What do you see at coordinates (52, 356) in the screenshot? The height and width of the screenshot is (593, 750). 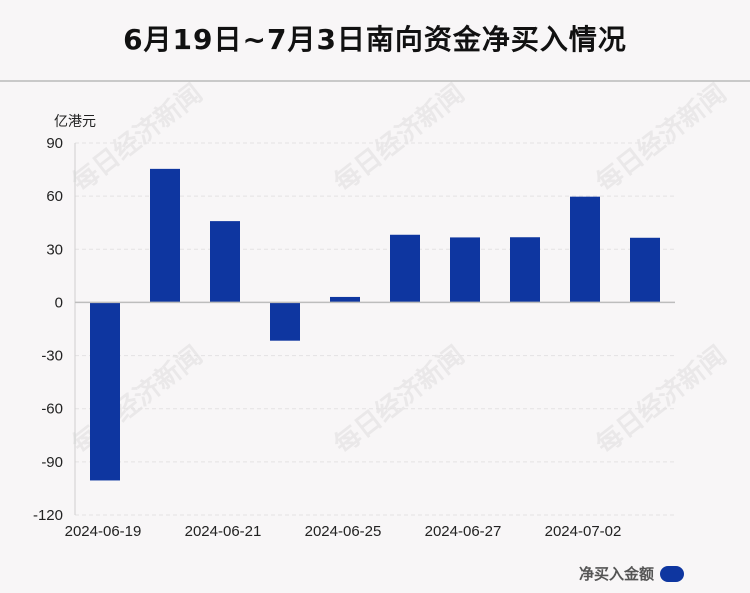 I see `y-tick-label: -30` at bounding box center [52, 356].